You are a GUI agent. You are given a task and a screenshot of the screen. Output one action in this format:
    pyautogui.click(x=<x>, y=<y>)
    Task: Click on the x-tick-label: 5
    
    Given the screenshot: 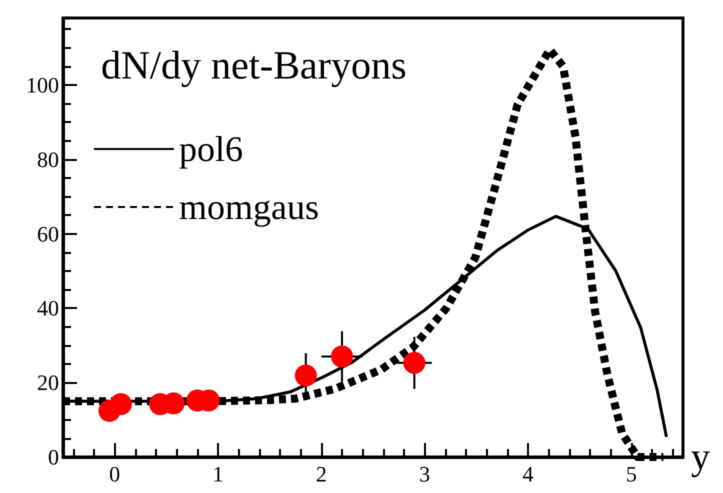 What is the action you would take?
    pyautogui.click(x=631, y=474)
    